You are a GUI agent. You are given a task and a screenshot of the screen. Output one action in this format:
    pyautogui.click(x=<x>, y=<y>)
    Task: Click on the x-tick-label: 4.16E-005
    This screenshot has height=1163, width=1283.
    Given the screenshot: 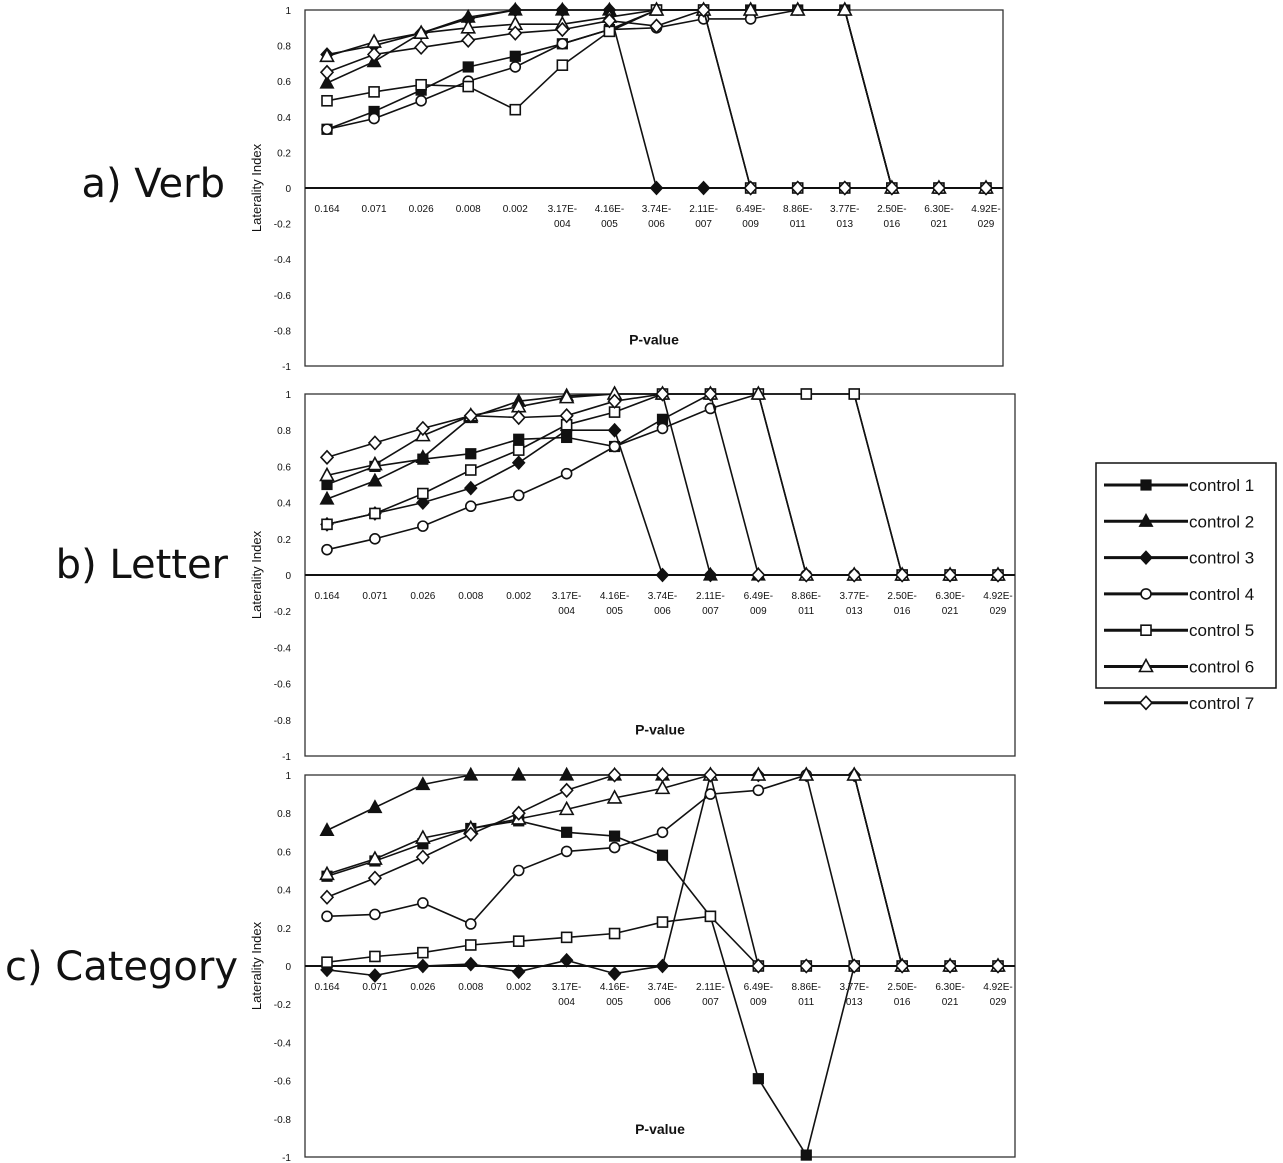 What is the action you would take?
    pyautogui.click(x=609, y=217)
    